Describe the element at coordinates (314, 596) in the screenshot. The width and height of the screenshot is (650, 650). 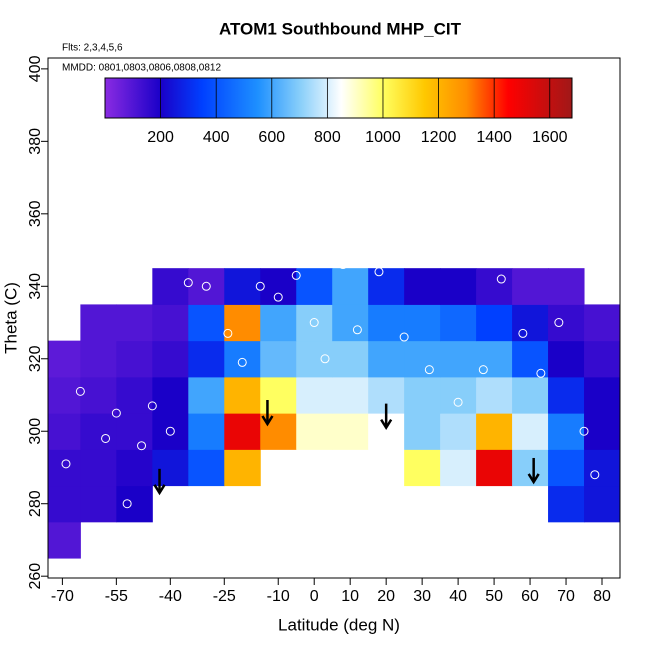
I see `x-tick-label: 0` at that location.